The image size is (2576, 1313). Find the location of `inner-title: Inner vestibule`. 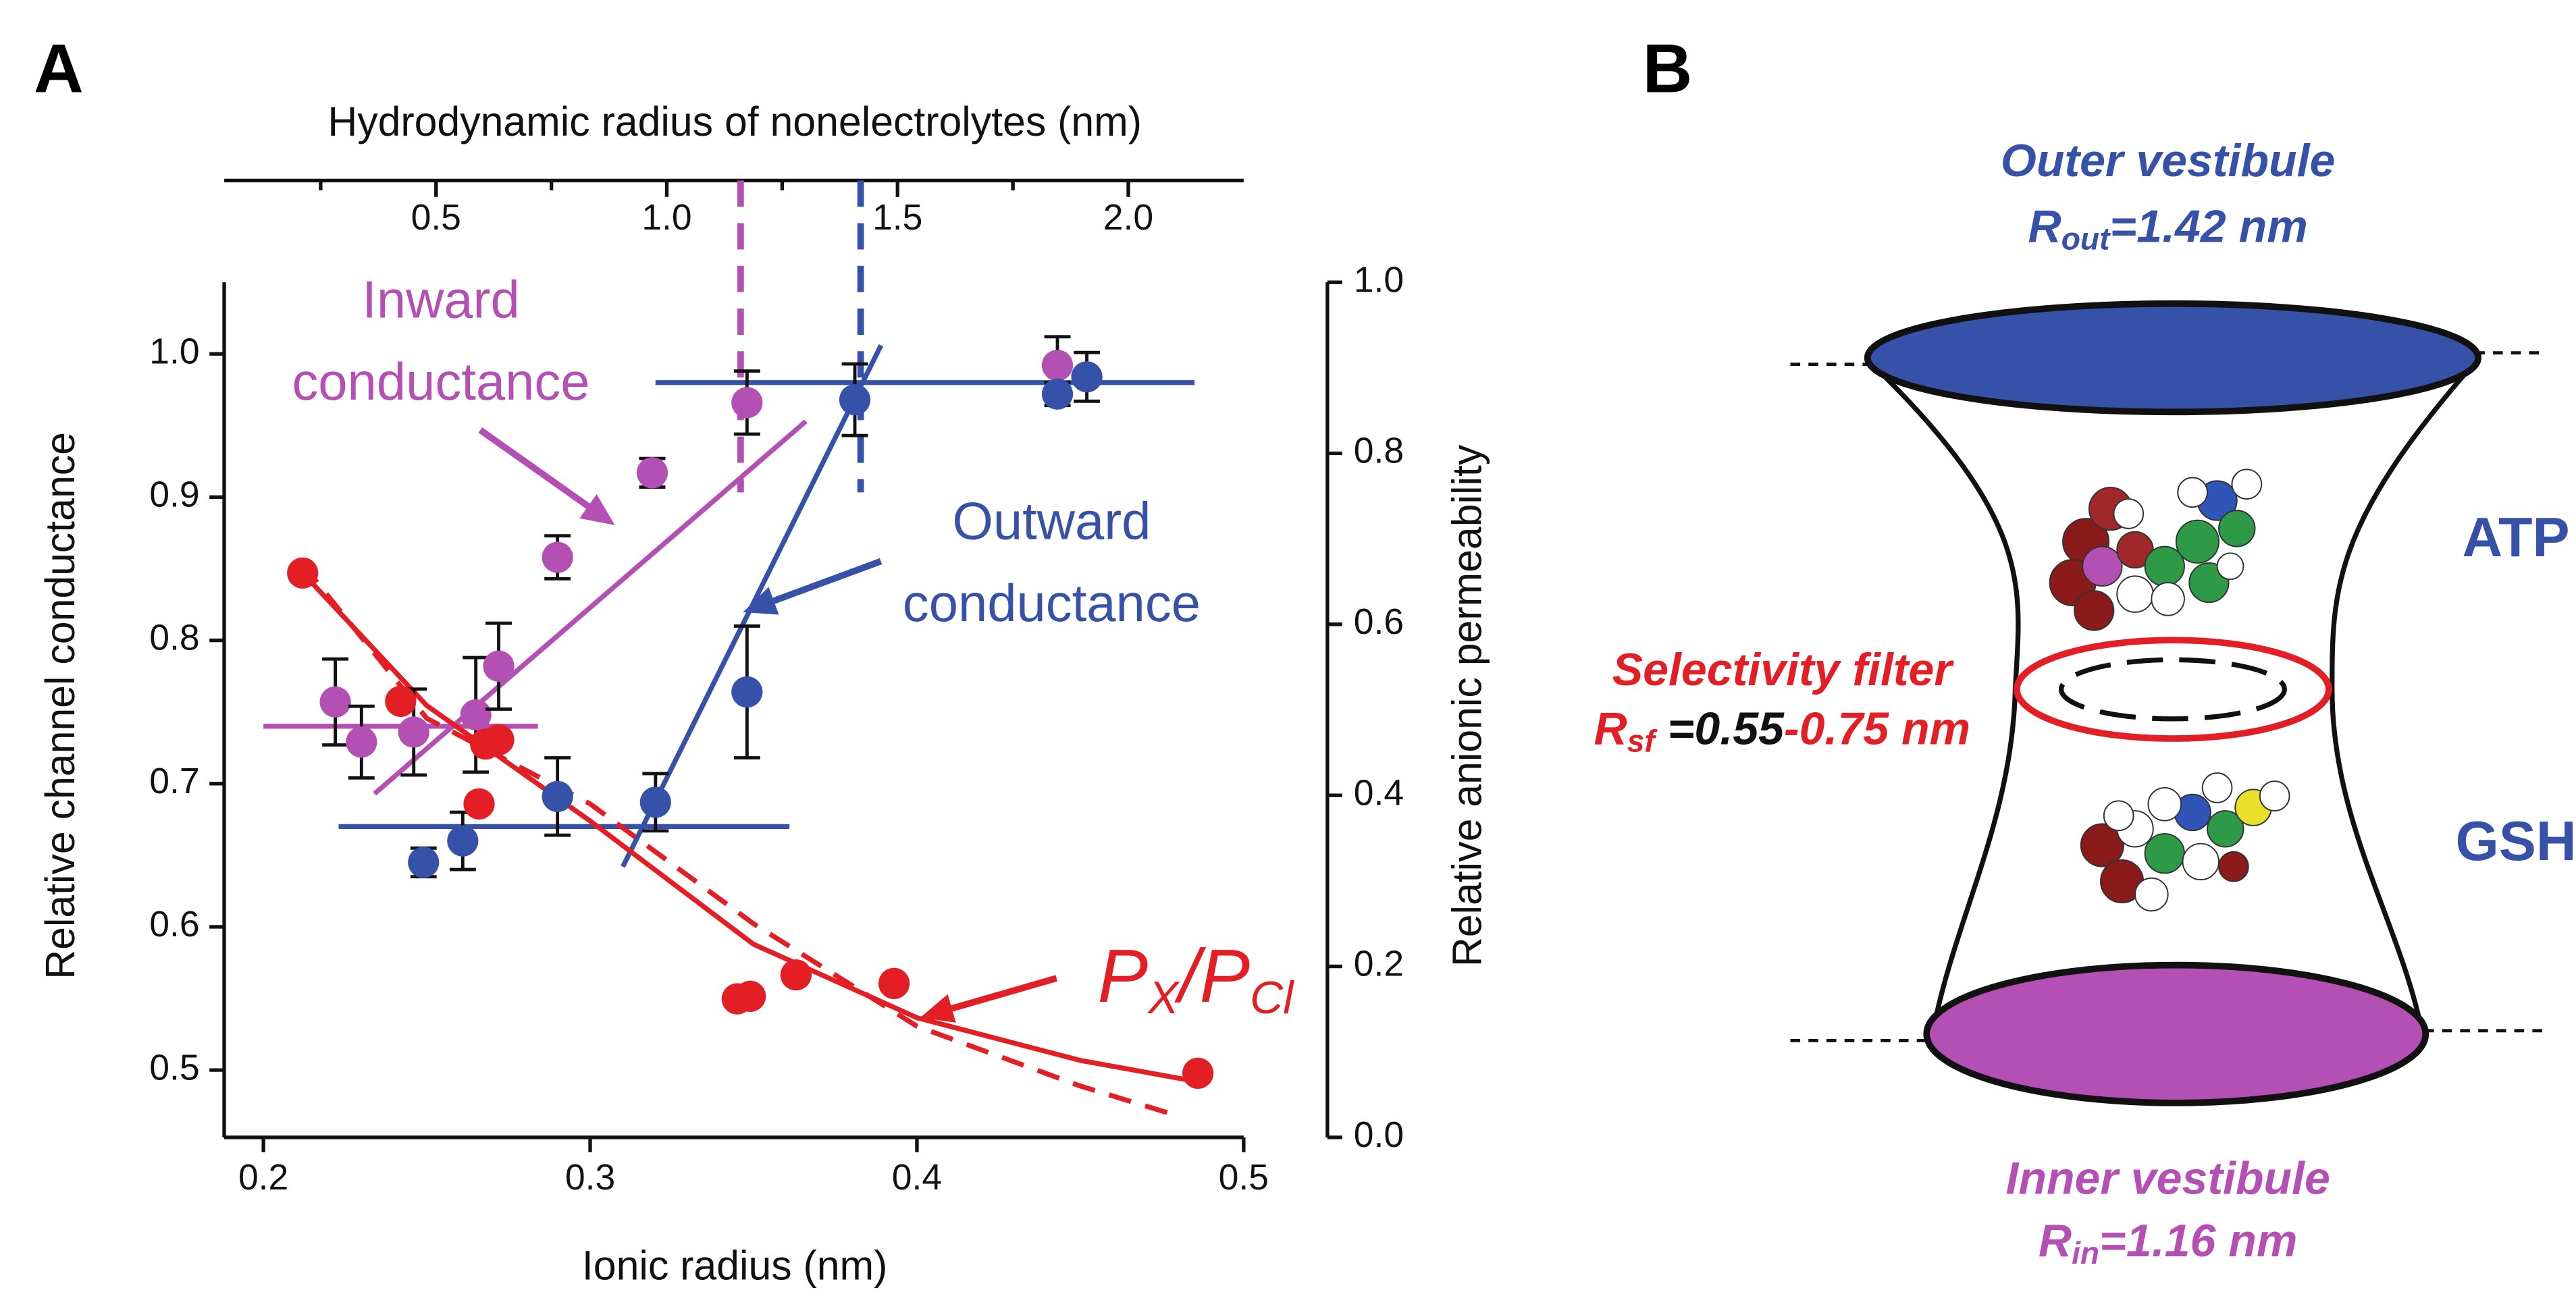

inner-title: Inner vestibule is located at coordinates (2167, 1178).